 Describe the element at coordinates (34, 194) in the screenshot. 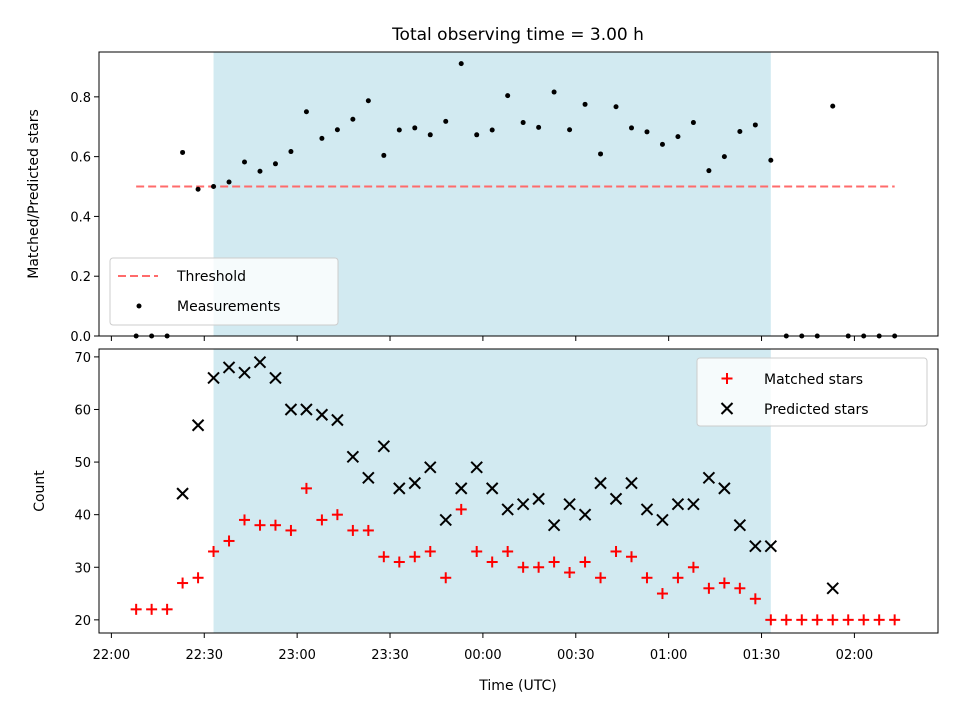

I see `top-y-axis-label: Matched/Predicted stars` at that location.